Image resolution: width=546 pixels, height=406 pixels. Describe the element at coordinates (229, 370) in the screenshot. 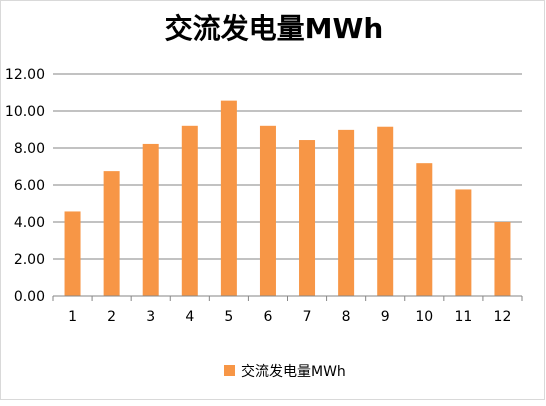

I see `legend-swatch` at that location.